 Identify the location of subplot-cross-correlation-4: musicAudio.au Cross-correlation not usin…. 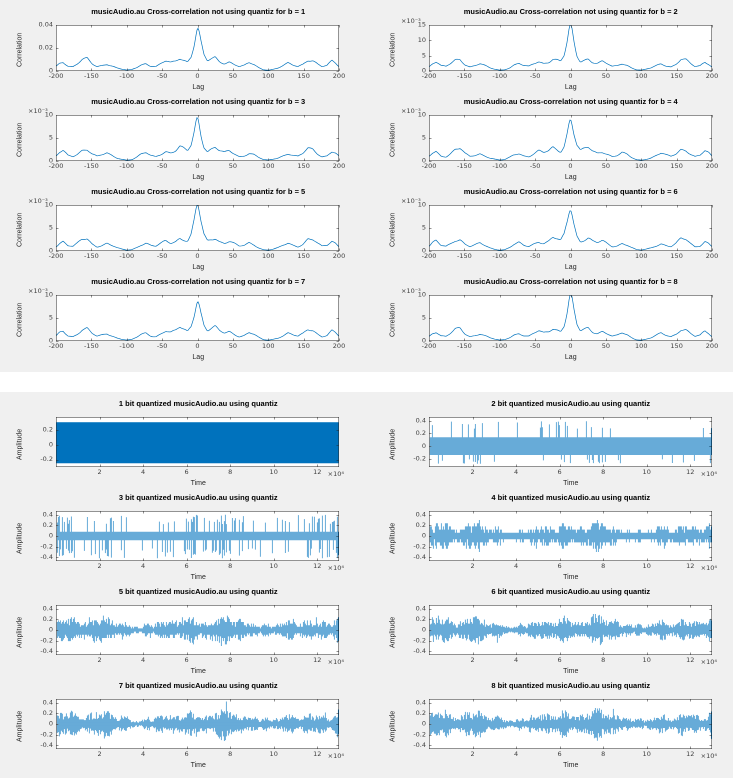
(553, 140).